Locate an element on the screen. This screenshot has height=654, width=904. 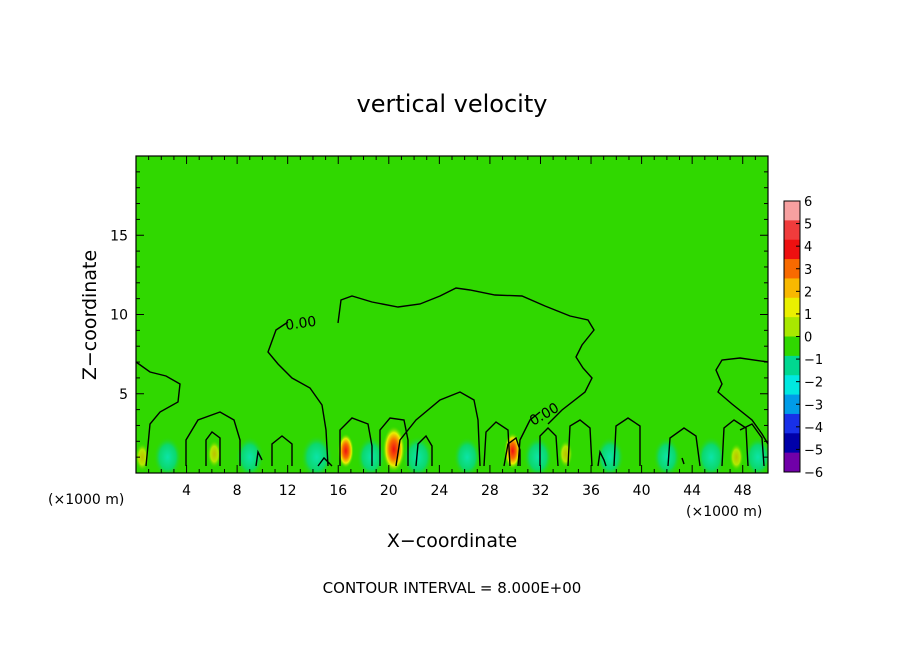
colorbar: 6 5 4 3 2 1 0 −1 −2 −3 −4 −5 −6 is located at coordinates (803, 338).